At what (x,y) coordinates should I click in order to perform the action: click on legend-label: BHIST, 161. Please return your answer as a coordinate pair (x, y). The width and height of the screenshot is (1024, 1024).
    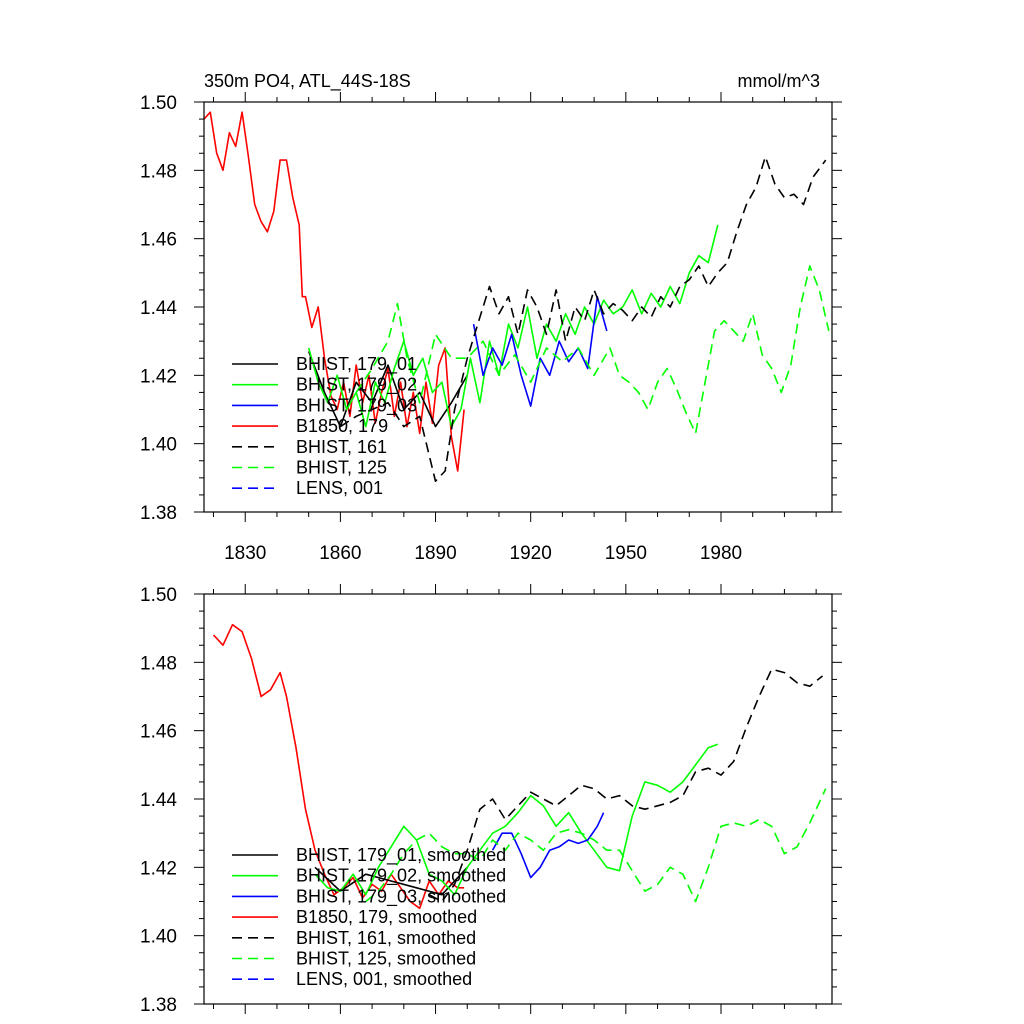
    Looking at the image, I should click on (341, 447).